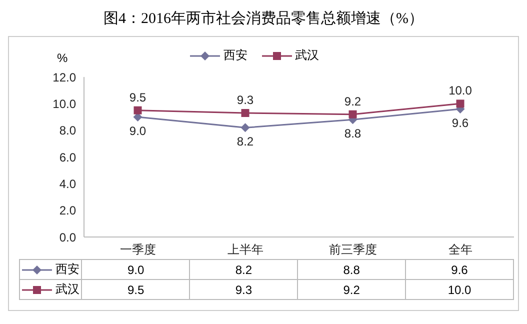 Image resolution: width=527 pixels, height=324 pixels. I want to click on y-tick-label: 2.0, so click(67, 211).